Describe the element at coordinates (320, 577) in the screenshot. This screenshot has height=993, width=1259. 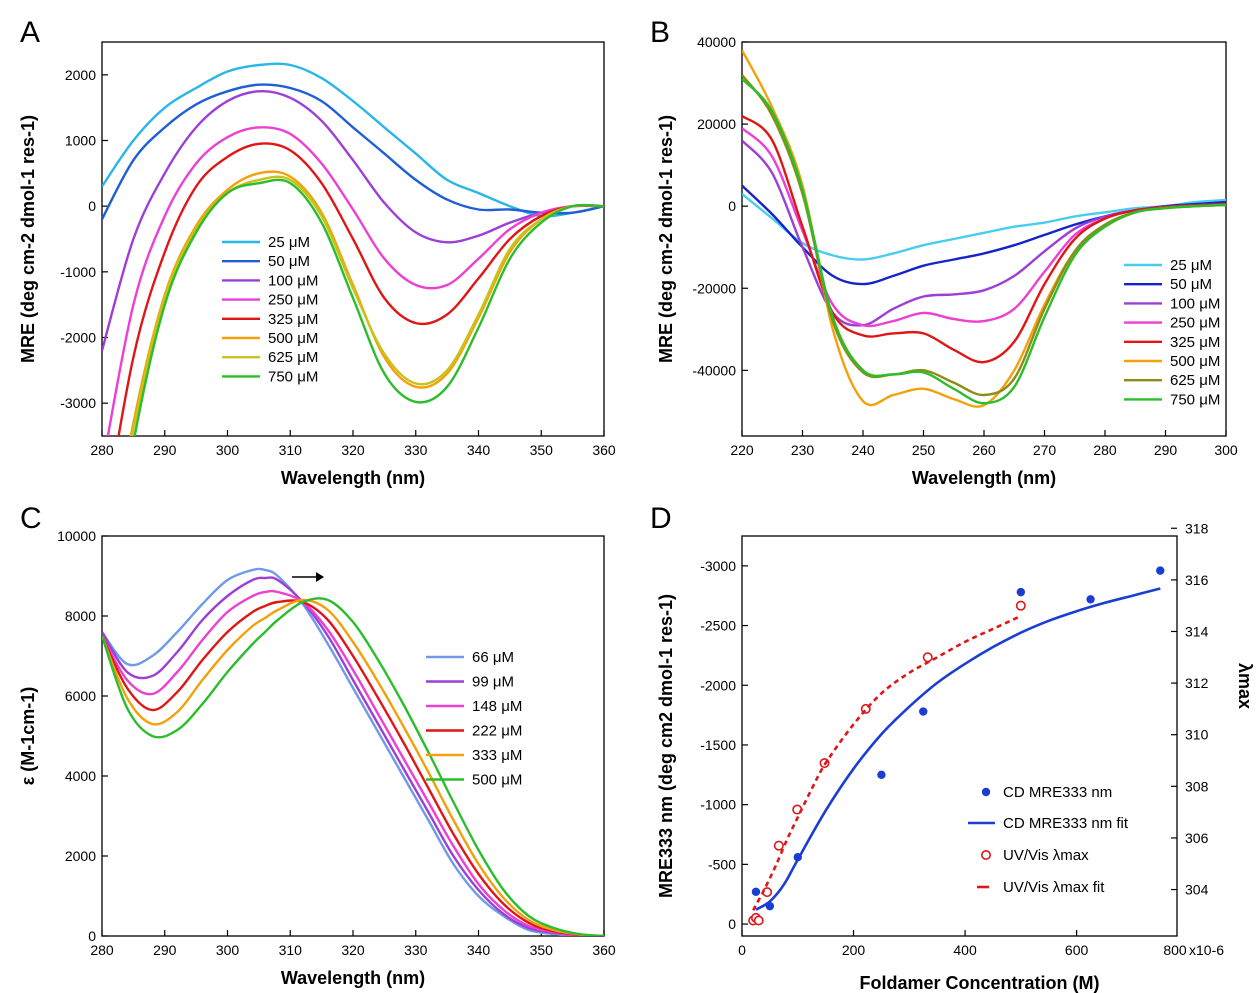
I see `shift-arrow-head` at that location.